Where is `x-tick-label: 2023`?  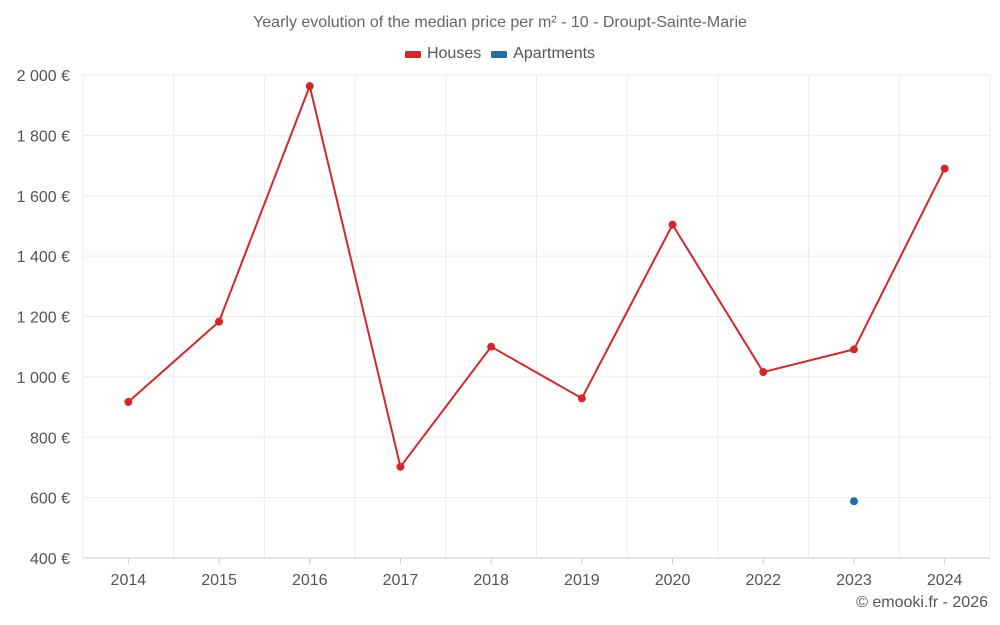 x-tick-label: 2023 is located at coordinates (854, 580).